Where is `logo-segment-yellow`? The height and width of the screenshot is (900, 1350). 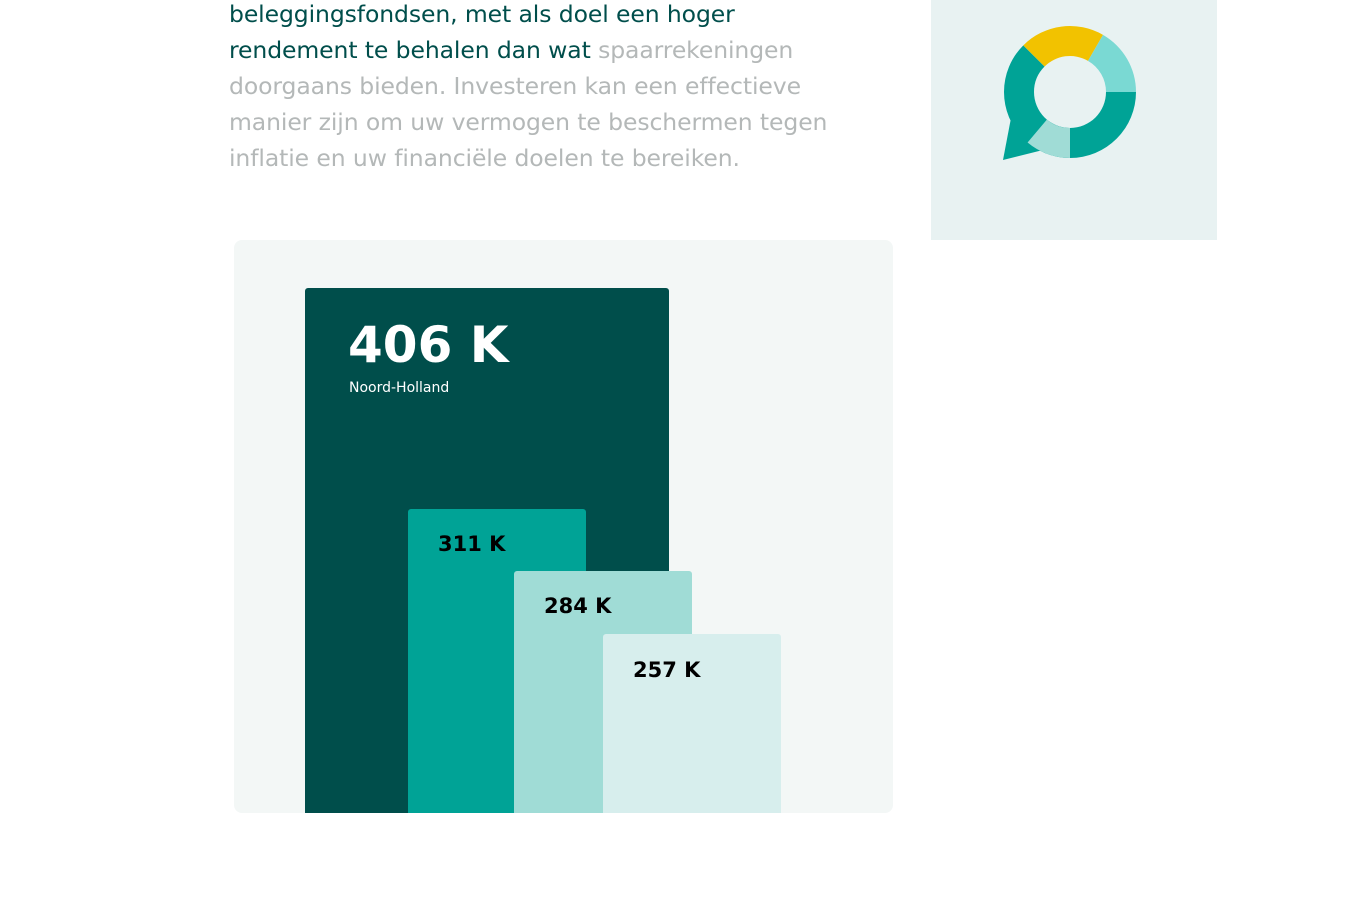
logo-segment-yellow is located at coordinates (1063, 46).